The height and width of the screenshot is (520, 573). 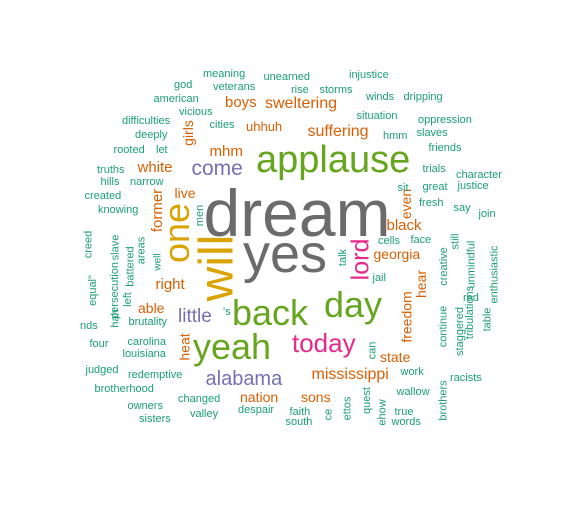 What do you see at coordinates (110, 181) in the screenshot?
I see `word-hills: hills` at bounding box center [110, 181].